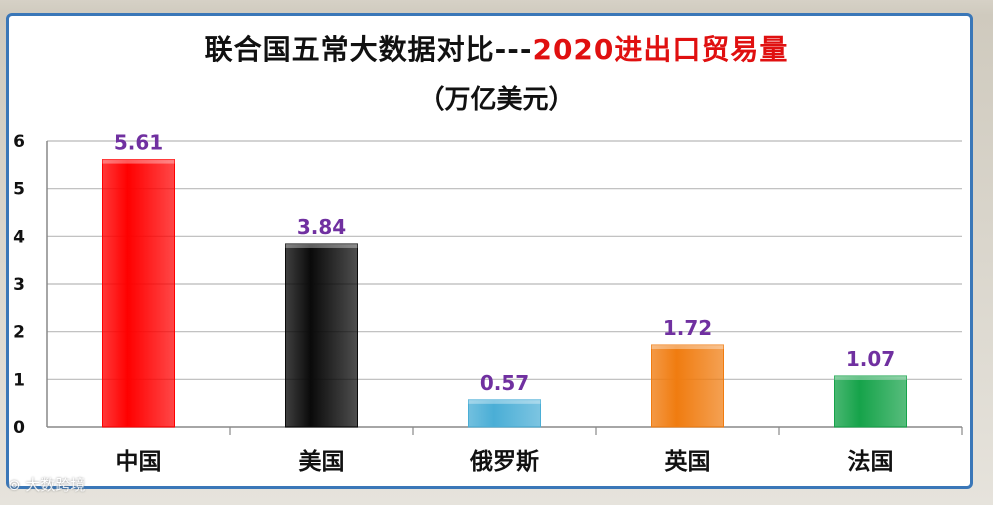  Describe the element at coordinates (138, 143) in the screenshot. I see `value-label-0: 5.61` at that location.